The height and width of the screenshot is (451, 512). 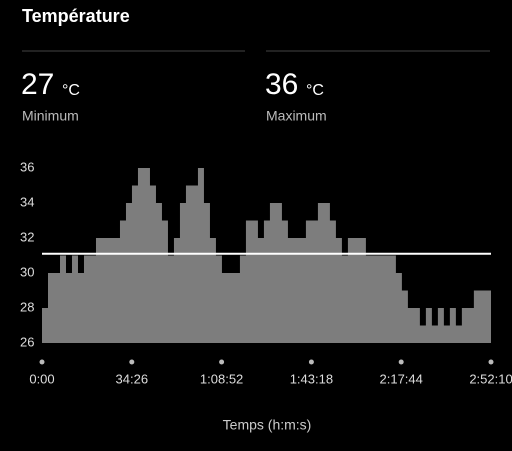 I want to click on title: Température, so click(x=76, y=16).